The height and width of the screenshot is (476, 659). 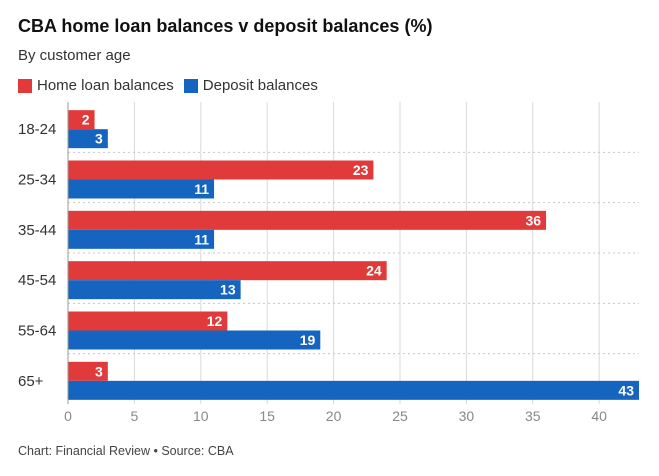 What do you see at coordinates (99, 139) in the screenshot?
I see `data-label-deposit-18-24: 3` at bounding box center [99, 139].